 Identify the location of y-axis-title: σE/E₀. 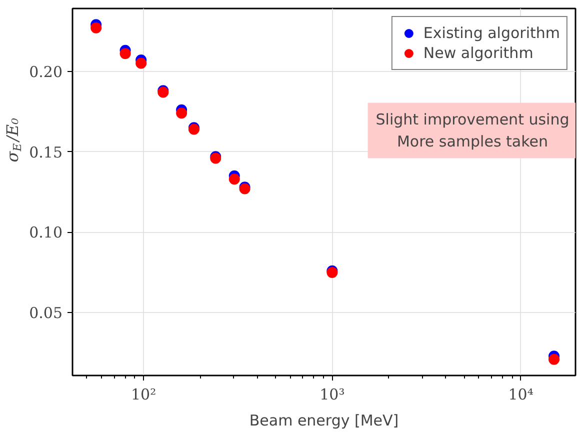
(13, 139).